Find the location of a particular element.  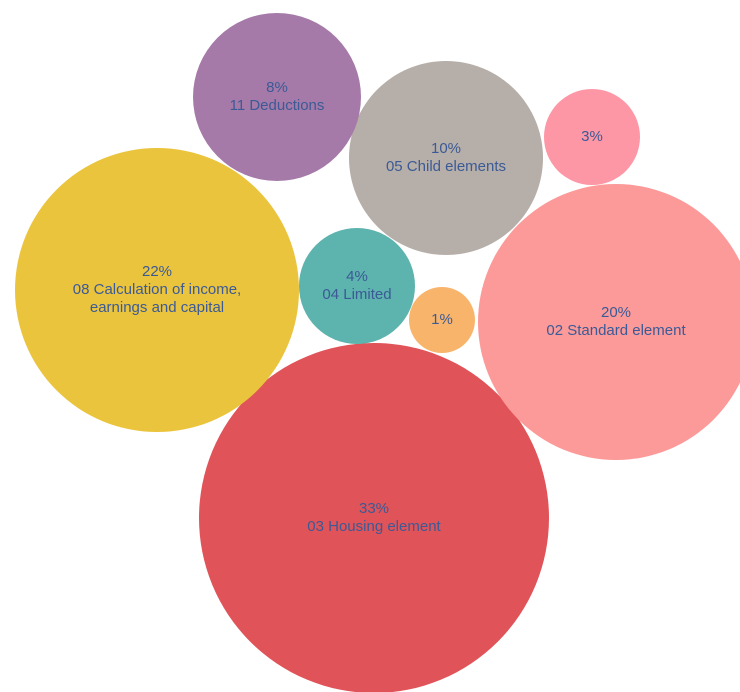

bubble-percent-label: 8% is located at coordinates (277, 87).